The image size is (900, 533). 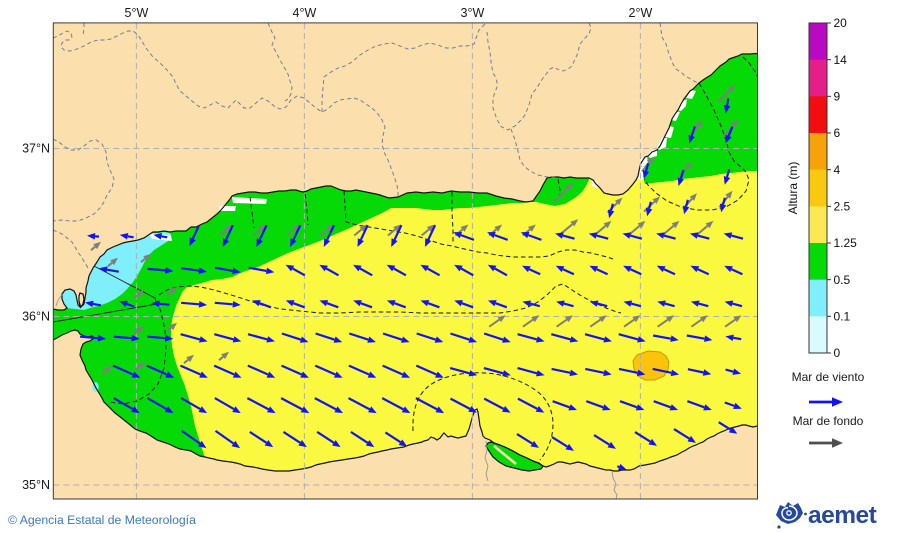 I want to click on svg-text: 6, so click(x=837, y=133).